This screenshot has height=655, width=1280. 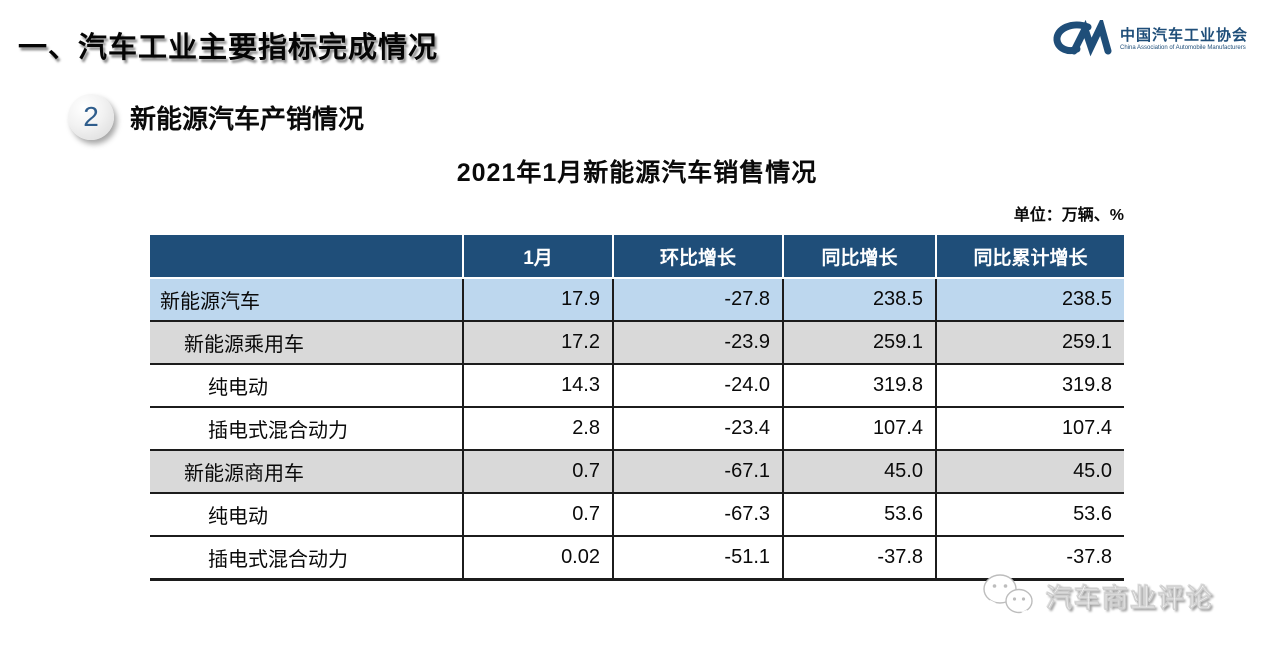 I want to click on table-row: 插电式混合动力 2.8 -23.4 107.4 107.4, so click(x=637, y=428).